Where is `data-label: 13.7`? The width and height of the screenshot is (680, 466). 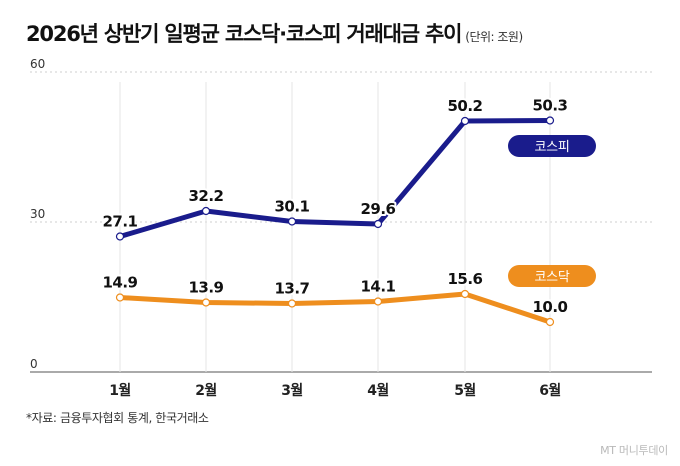
data-label: 13.7 is located at coordinates (291, 289).